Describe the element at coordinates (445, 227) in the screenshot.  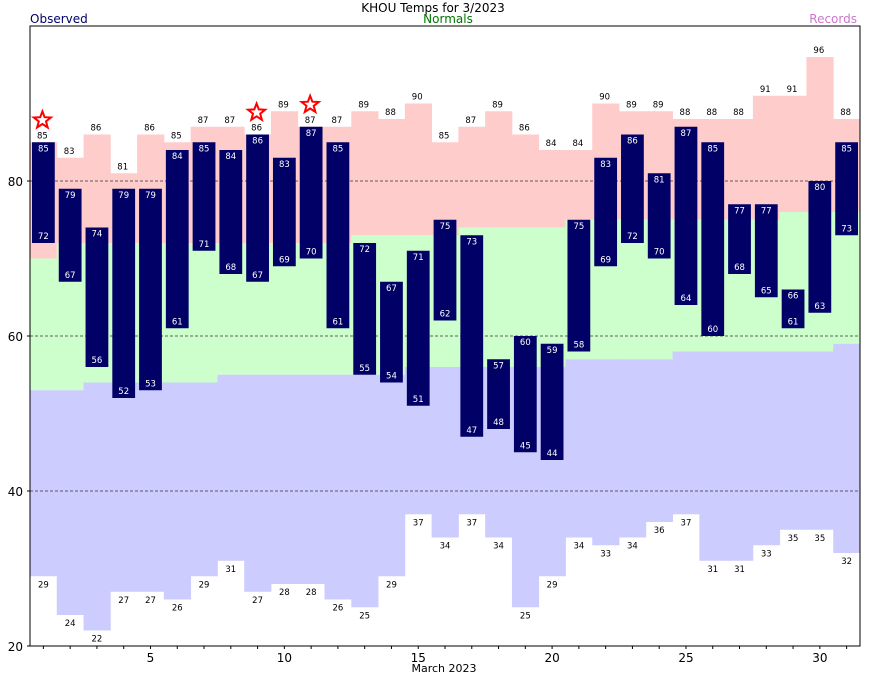
I see `observed-high-label-day-16: 75` at that location.